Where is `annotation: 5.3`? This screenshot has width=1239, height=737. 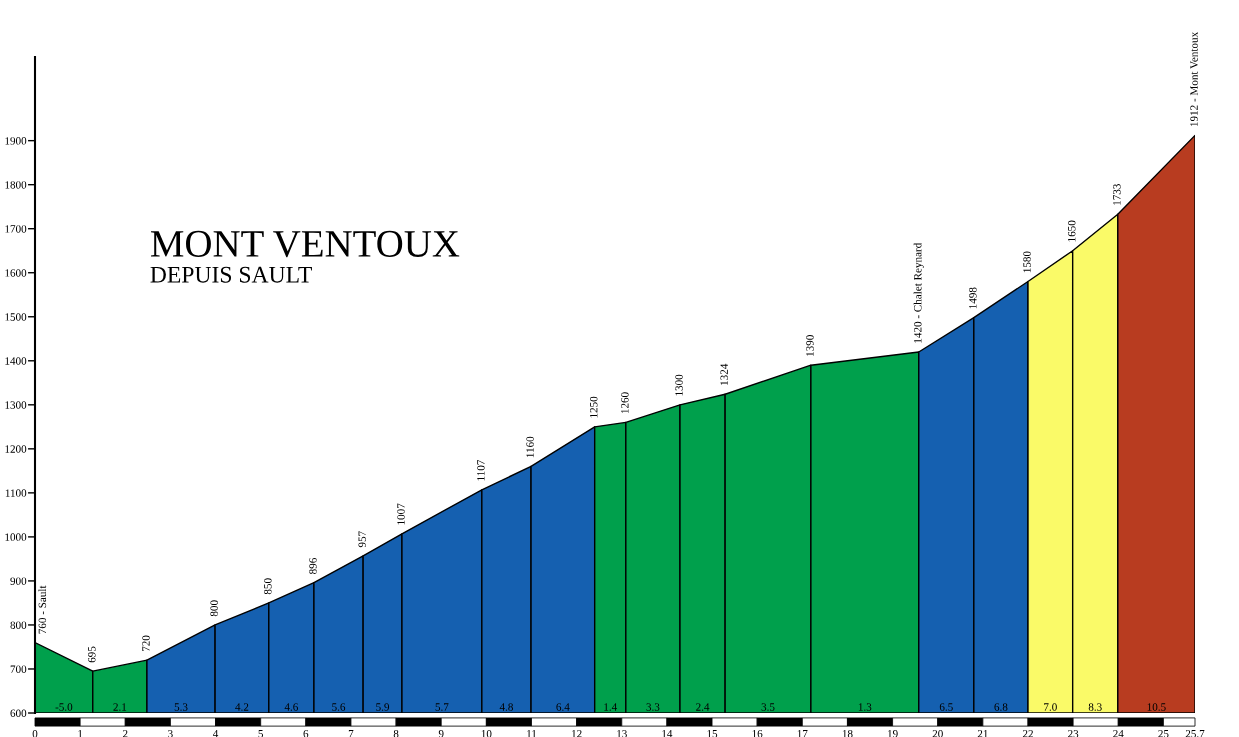
annotation: 5.3 is located at coordinates (181, 707).